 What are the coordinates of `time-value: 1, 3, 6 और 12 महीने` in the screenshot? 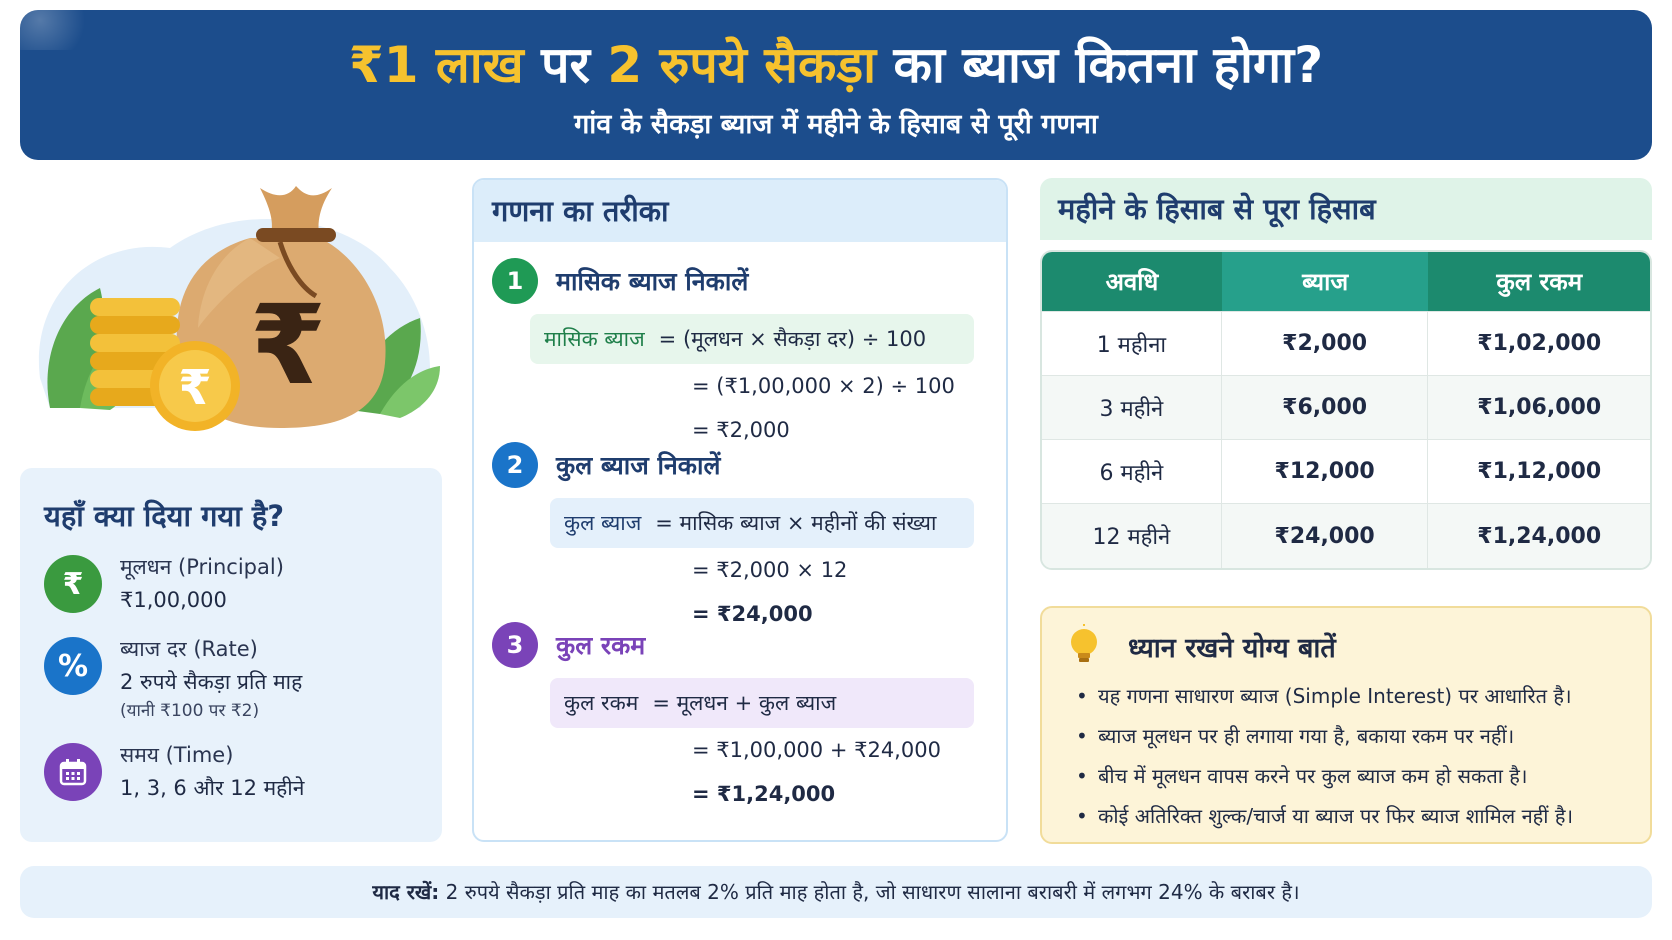 It's located at (212, 788).